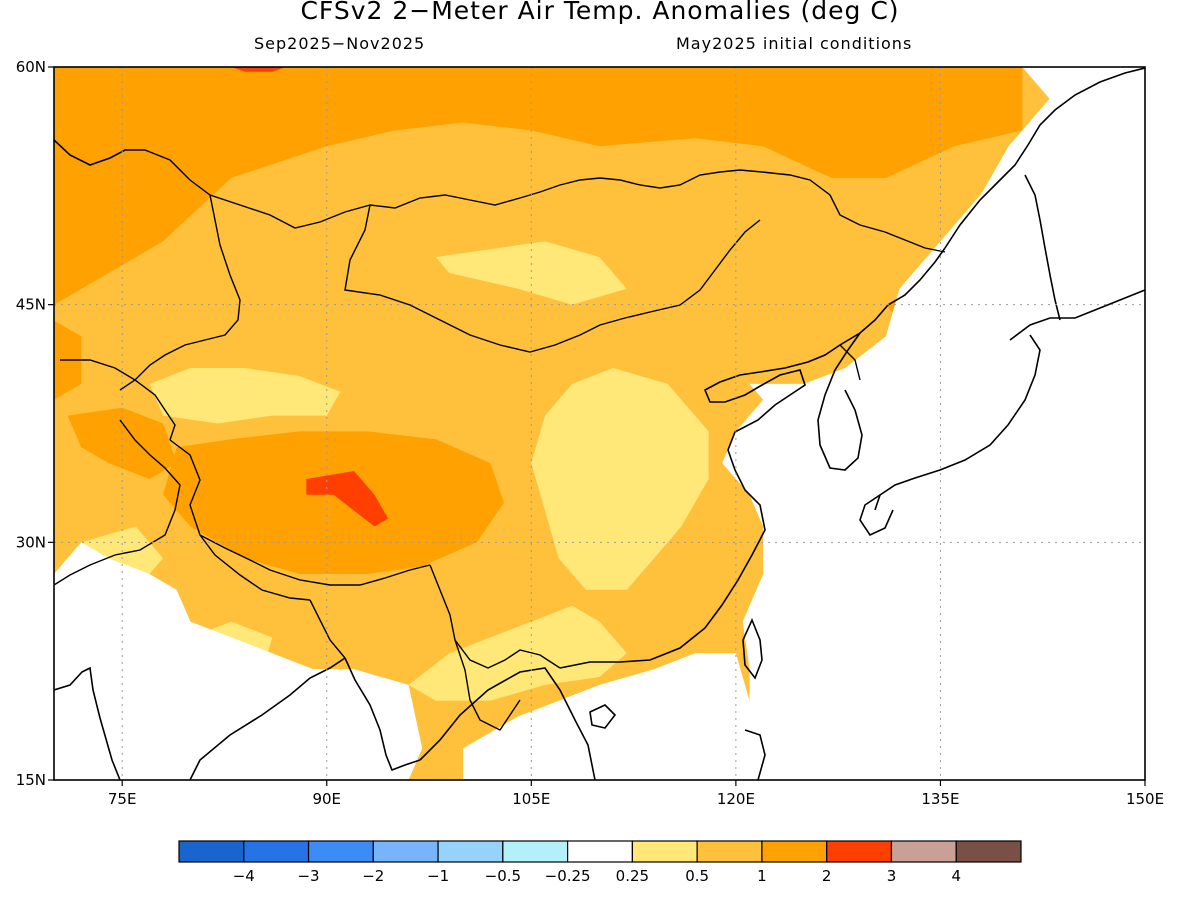 The image size is (1200, 900). What do you see at coordinates (503, 876) in the screenshot?
I see `legend-label: −0.5` at bounding box center [503, 876].